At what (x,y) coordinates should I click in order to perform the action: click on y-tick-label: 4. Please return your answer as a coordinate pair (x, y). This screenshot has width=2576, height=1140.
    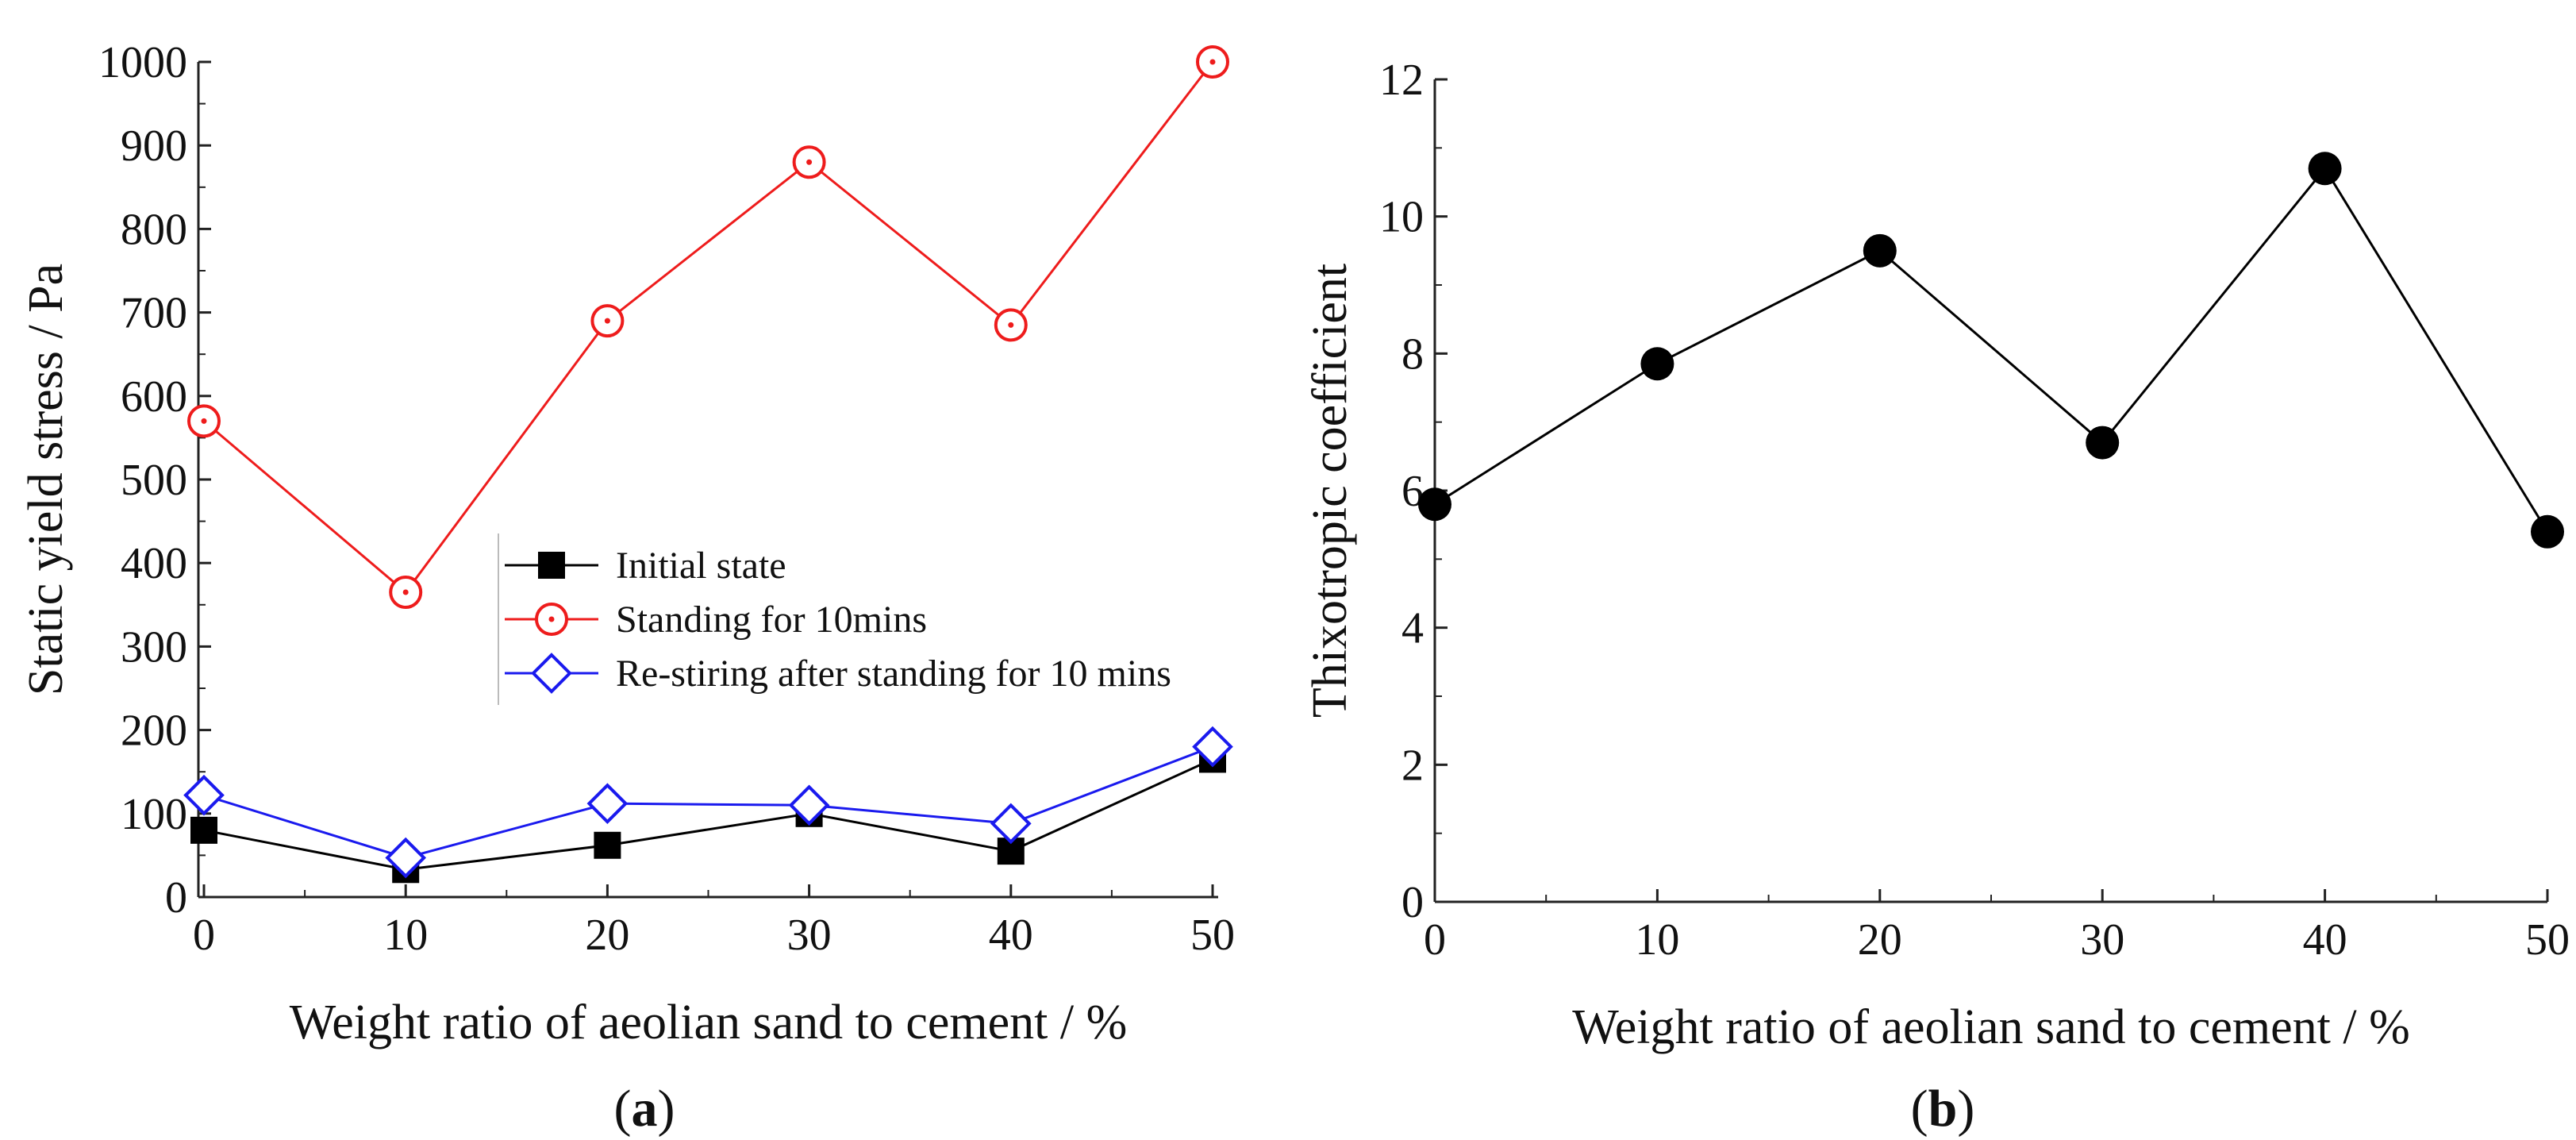
    Looking at the image, I should click on (1412, 628).